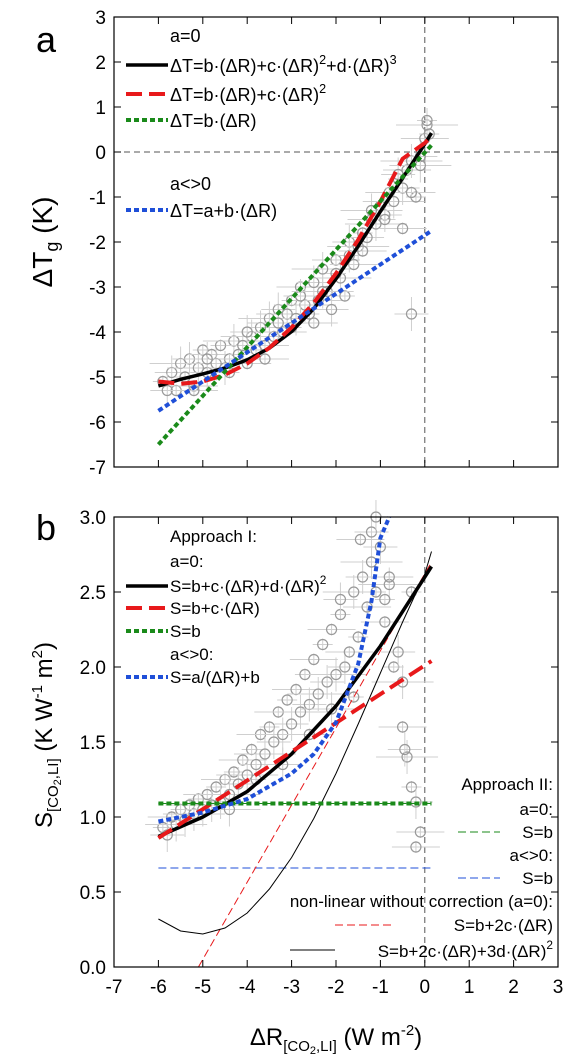 The image size is (571, 1057). What do you see at coordinates (326, 1046) in the screenshot?
I see `panel-b-xlabel-sub3: ,LI]` at bounding box center [326, 1046].